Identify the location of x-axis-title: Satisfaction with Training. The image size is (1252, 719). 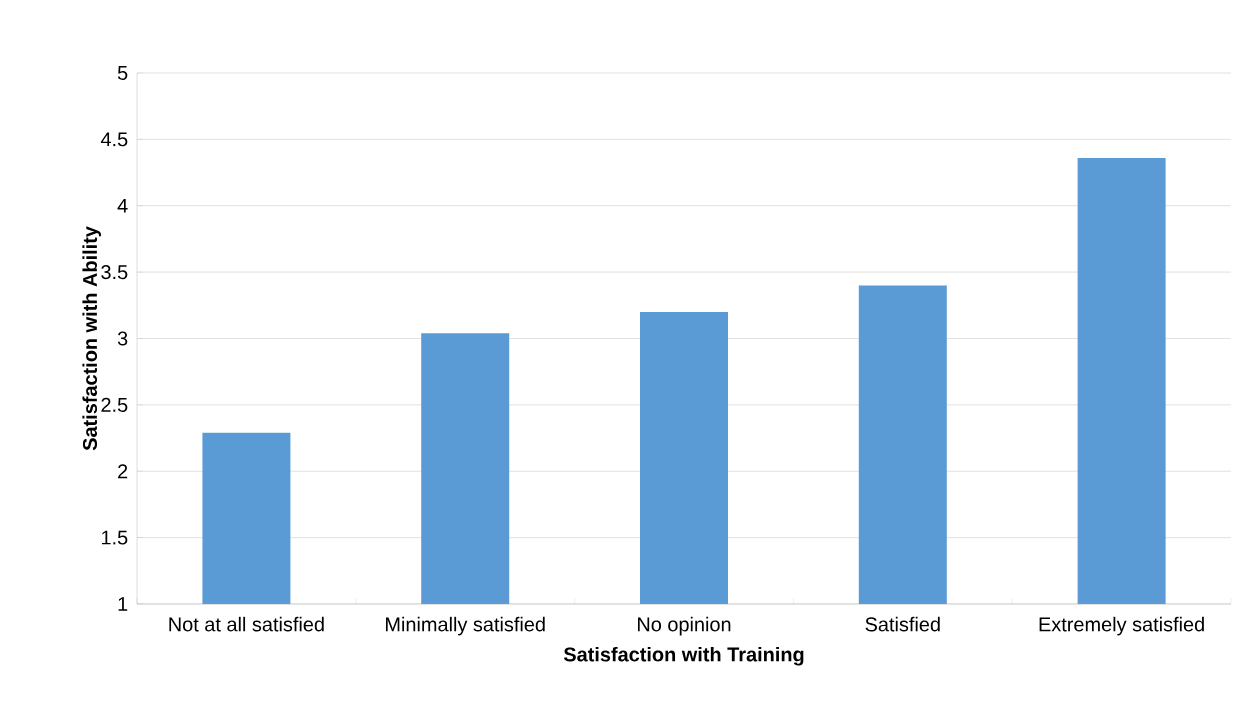
(683, 656).